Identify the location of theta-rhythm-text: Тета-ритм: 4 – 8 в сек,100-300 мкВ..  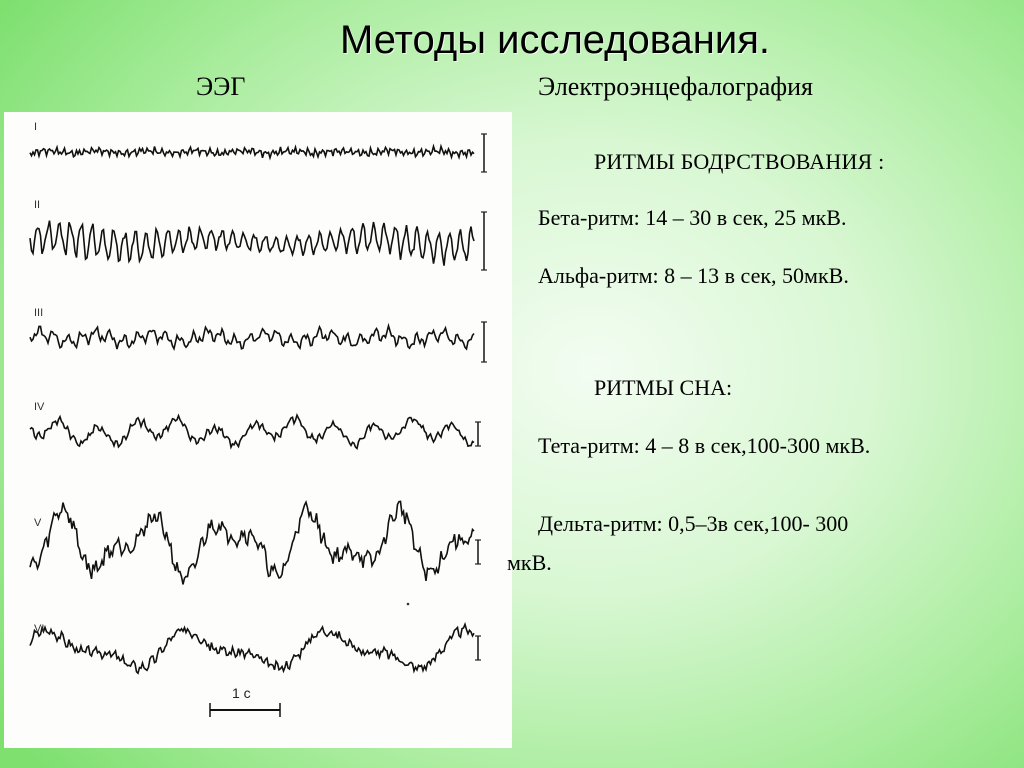
(704, 445).